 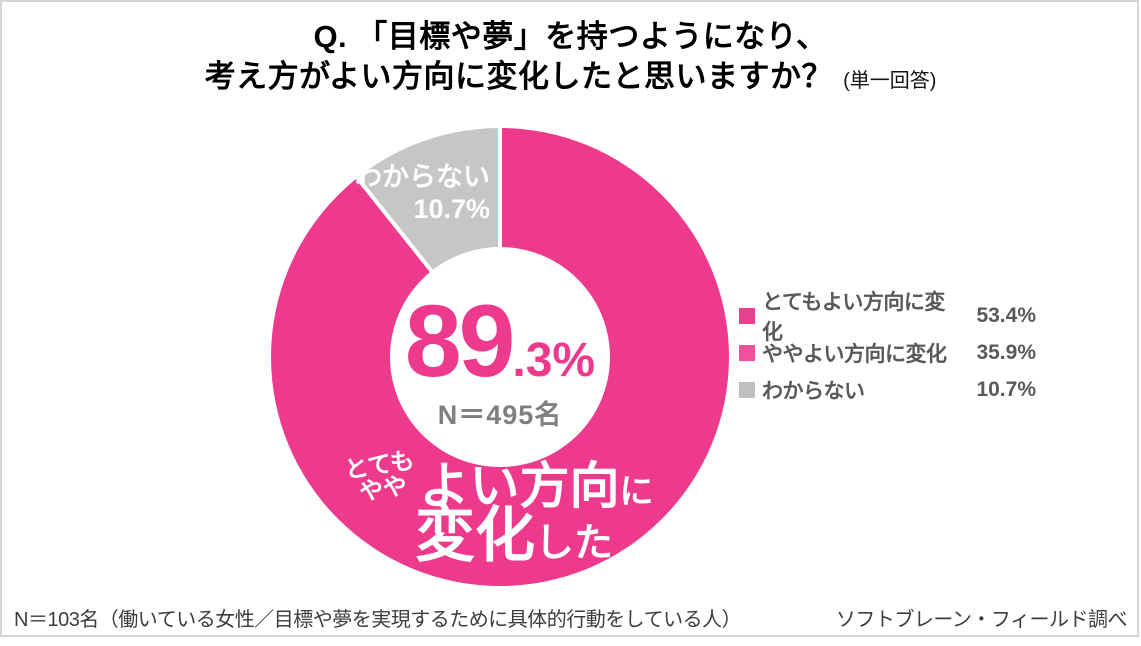 What do you see at coordinates (459, 341) in the screenshot?
I see `center-percentage-int: 89` at bounding box center [459, 341].